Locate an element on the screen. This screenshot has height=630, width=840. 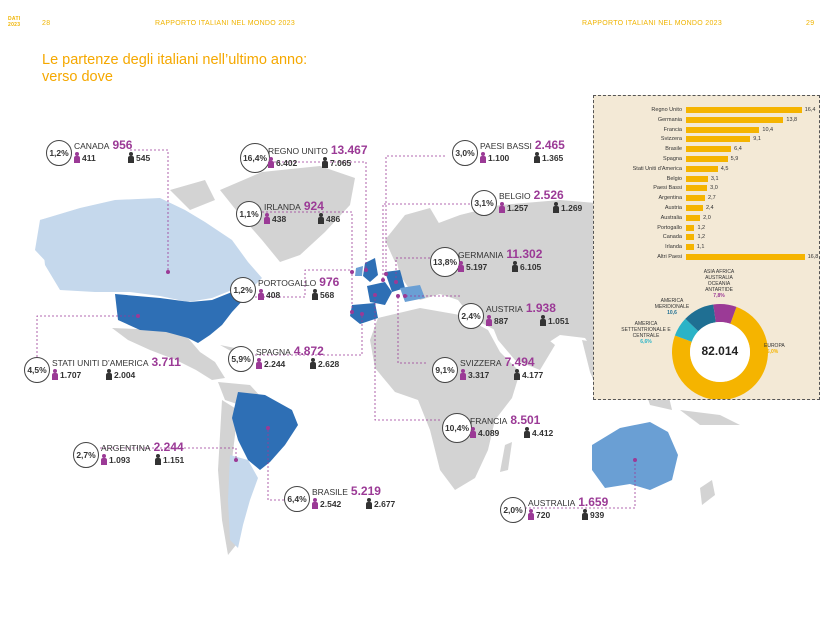
leader-belgio is located at coordinates (426, 240).